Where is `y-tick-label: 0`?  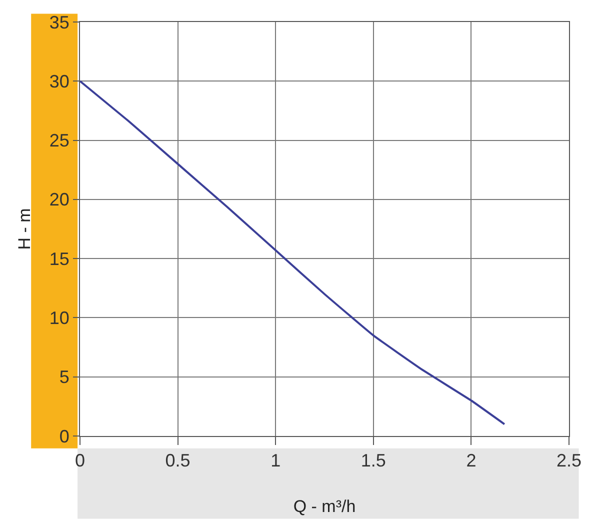
y-tick-label: 0 is located at coordinates (64, 436).